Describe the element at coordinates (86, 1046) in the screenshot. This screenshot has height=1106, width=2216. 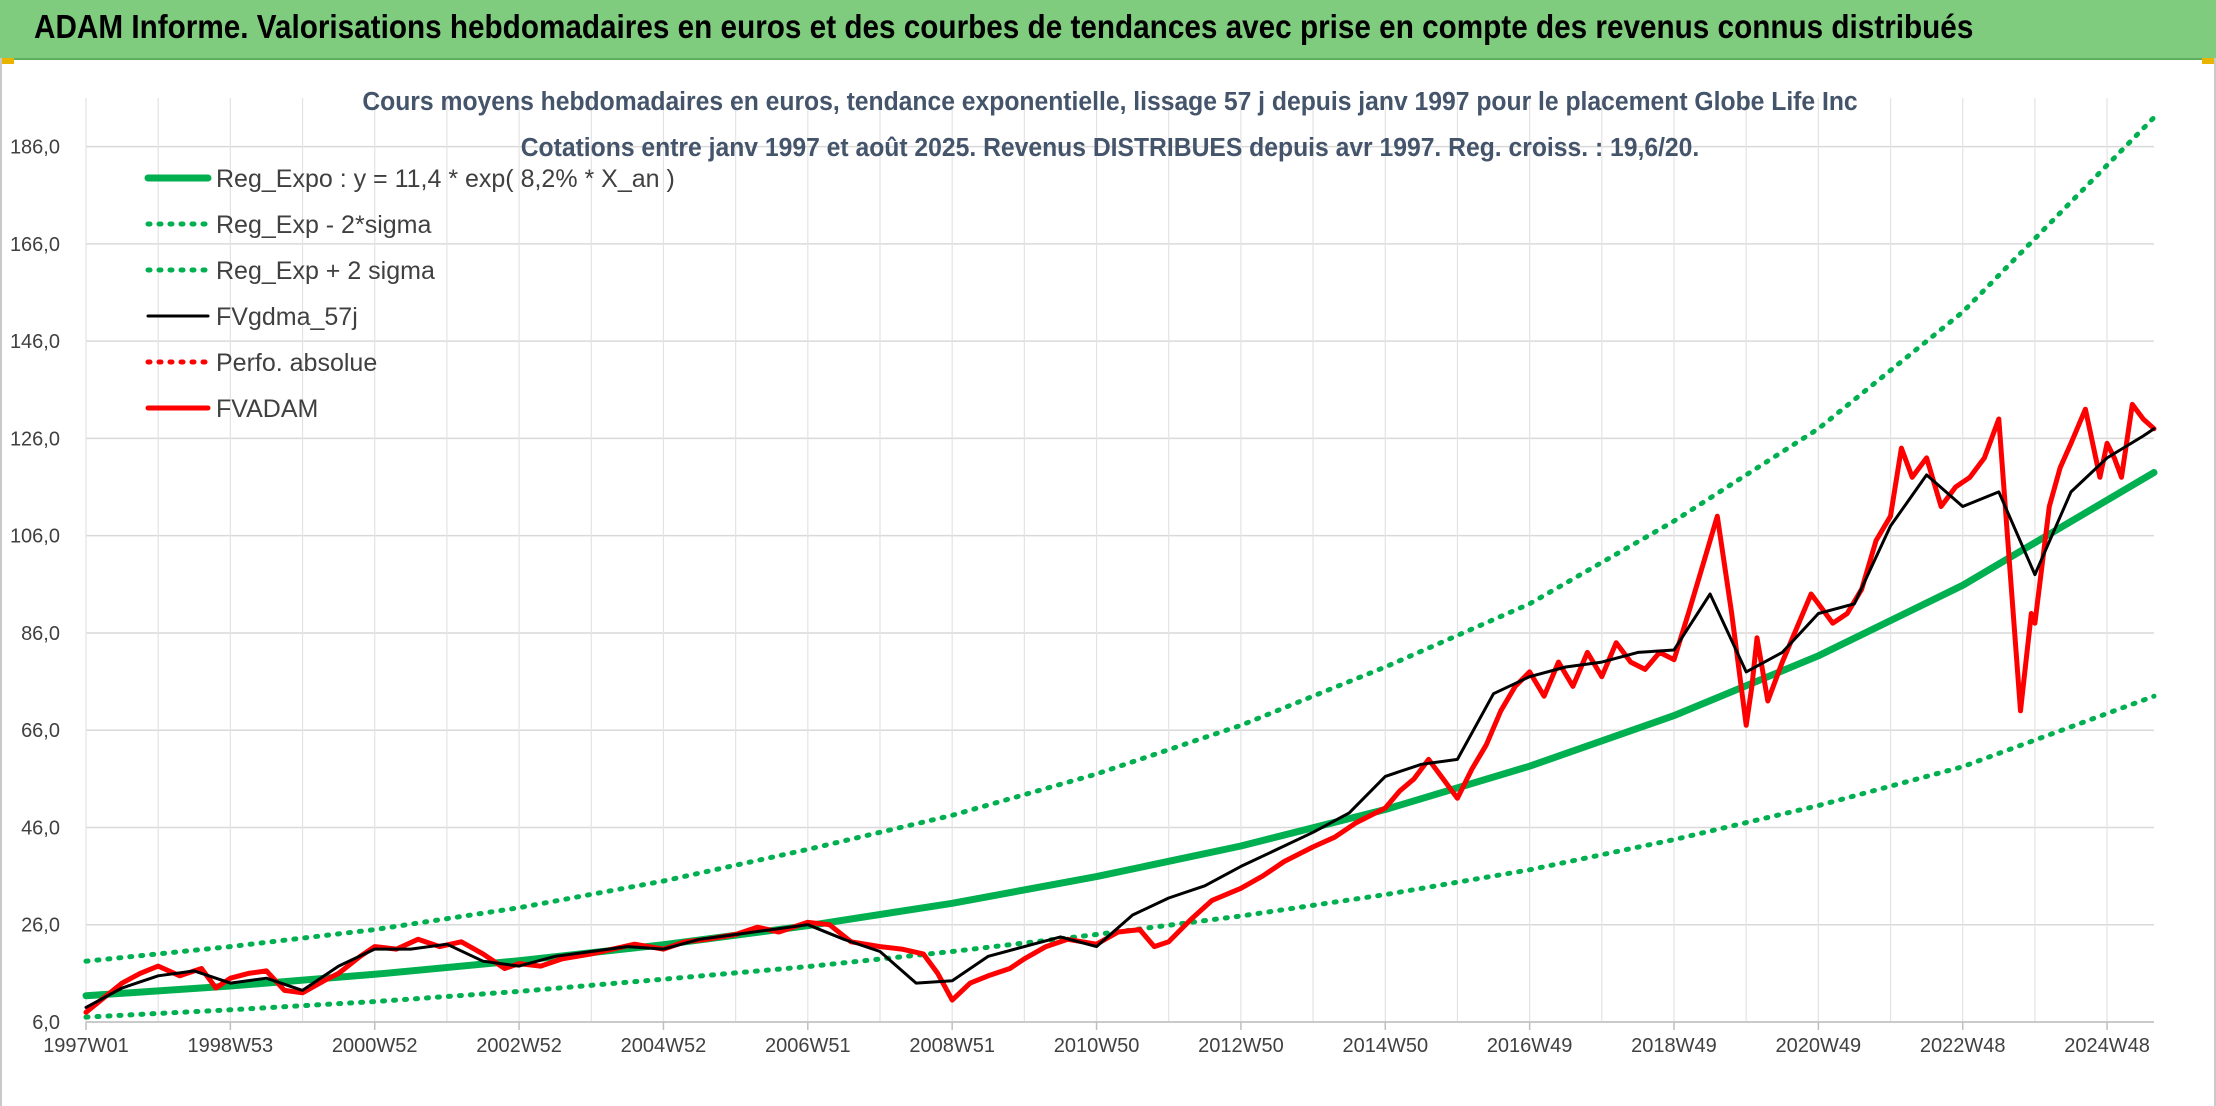
I see `x-tick-label: 1997W01` at that location.